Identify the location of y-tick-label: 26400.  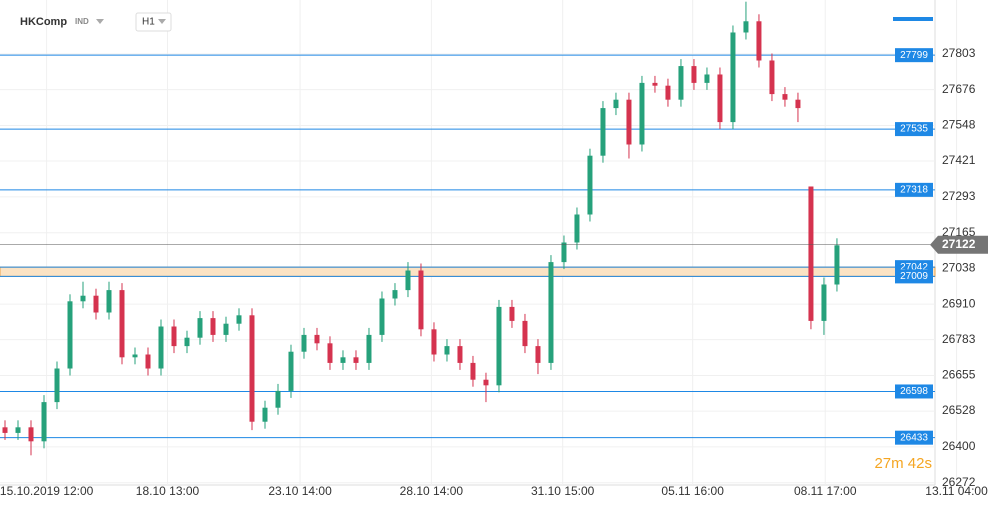
(959, 446).